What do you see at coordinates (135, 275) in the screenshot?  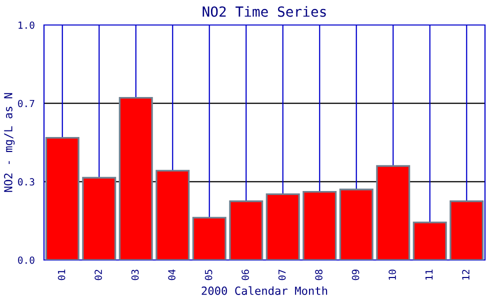 I see `x-tick-label: 03` at bounding box center [135, 275].